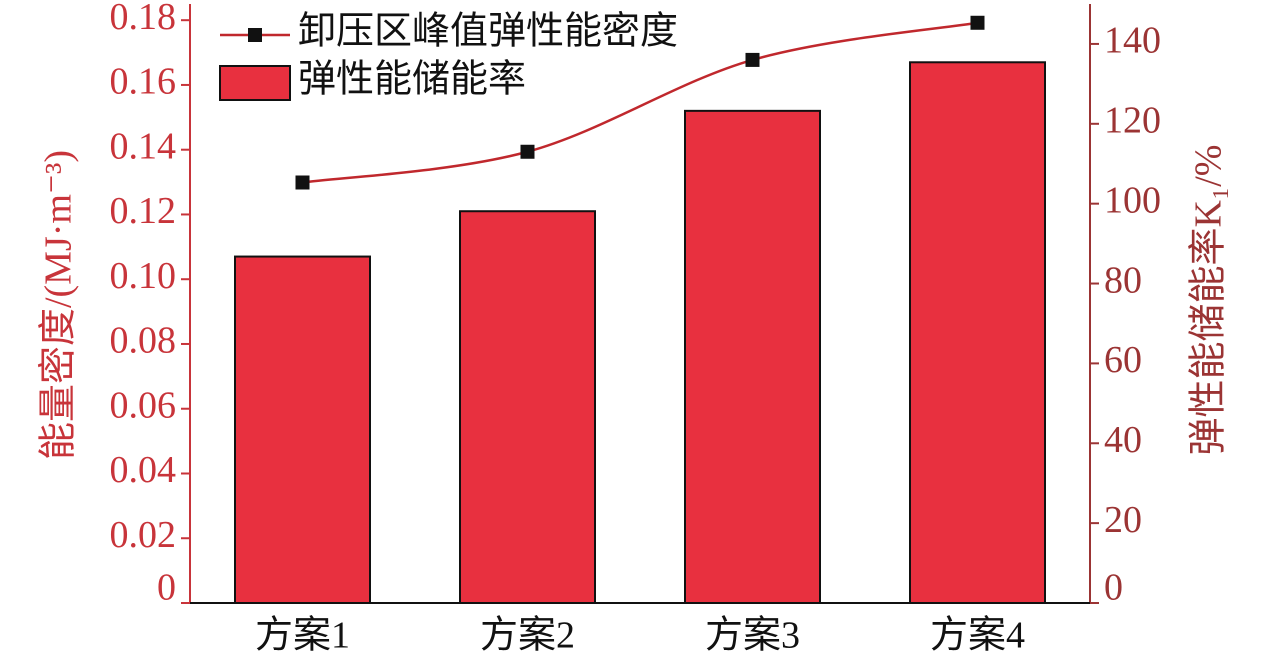 The height and width of the screenshot is (670, 1267). I want to click on x-tick-label: 方案3, so click(752, 636).